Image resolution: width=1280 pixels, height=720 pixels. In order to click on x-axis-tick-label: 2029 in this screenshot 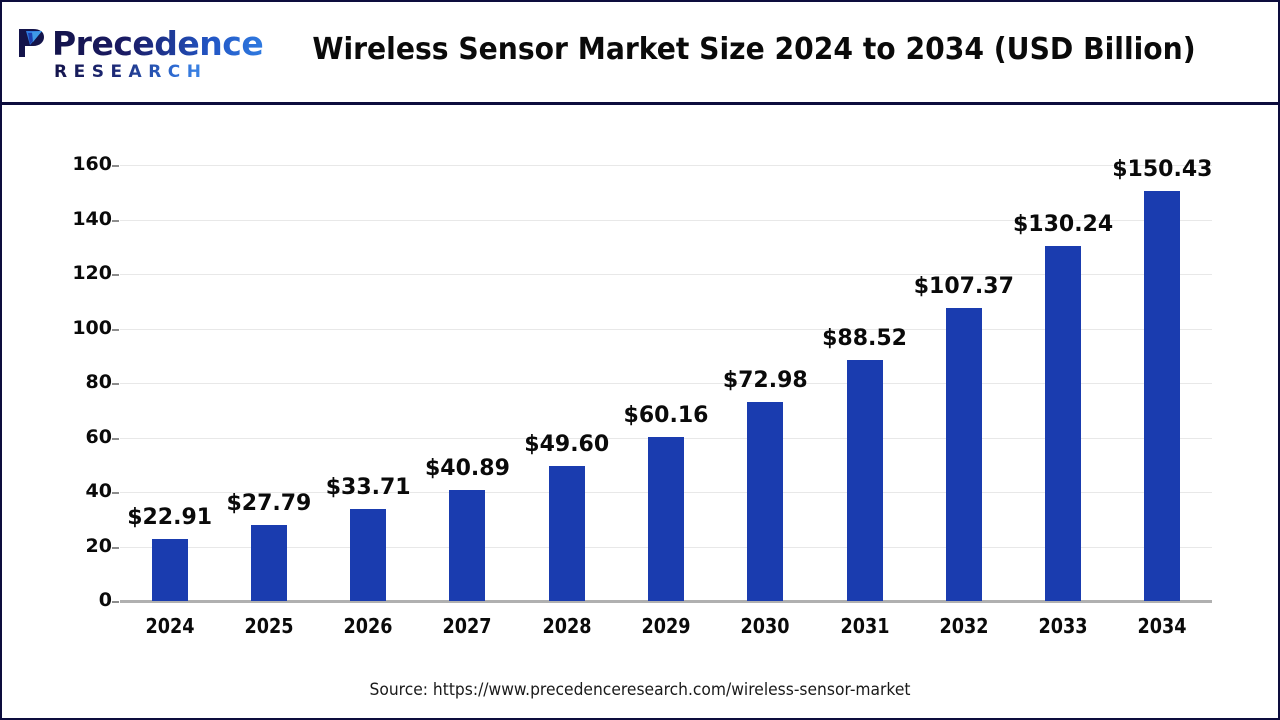, I will do `click(666, 626)`.